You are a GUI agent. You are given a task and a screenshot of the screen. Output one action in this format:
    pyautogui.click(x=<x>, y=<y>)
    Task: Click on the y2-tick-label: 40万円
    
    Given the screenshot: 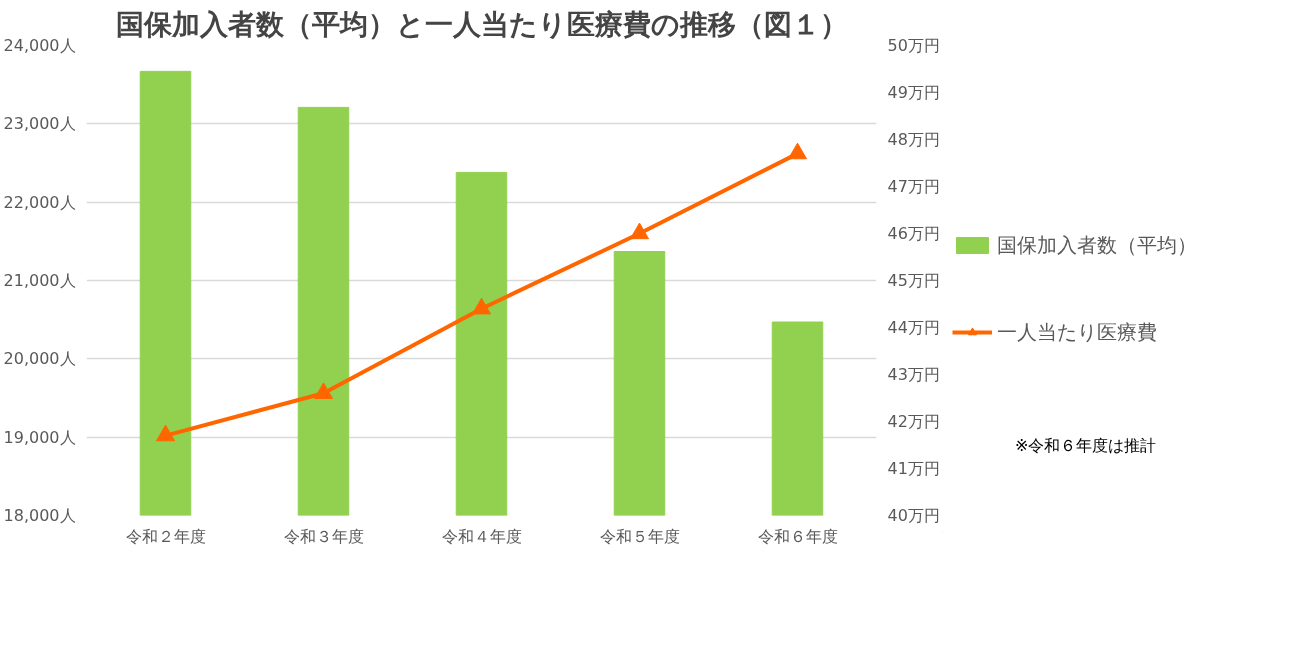 What is the action you would take?
    pyautogui.click(x=913, y=515)
    